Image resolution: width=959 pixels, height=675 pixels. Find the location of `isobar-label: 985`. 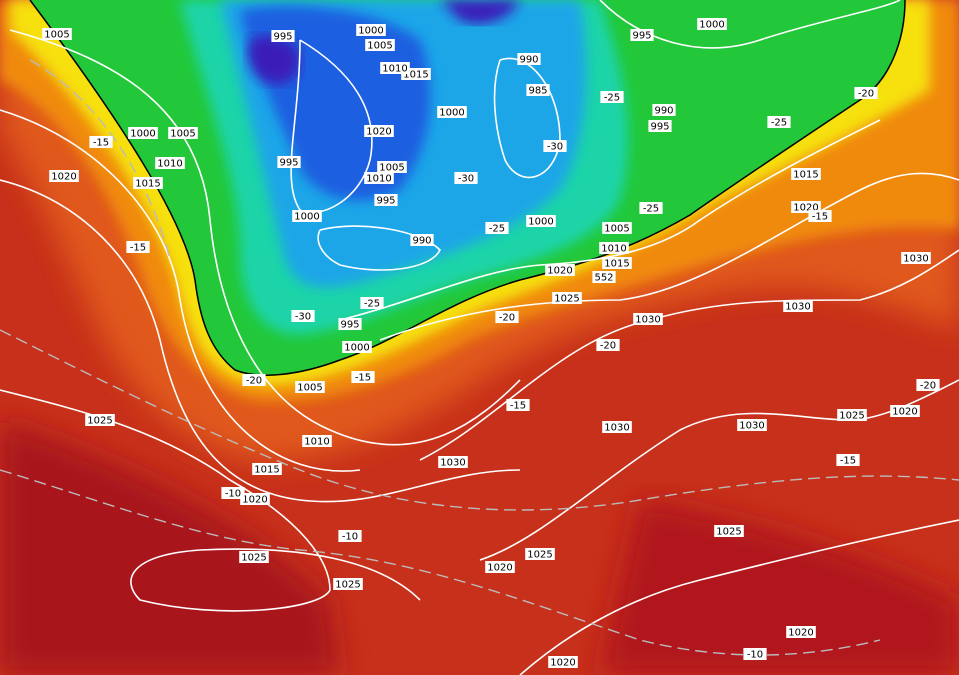

isobar-label: 985 is located at coordinates (537, 91).